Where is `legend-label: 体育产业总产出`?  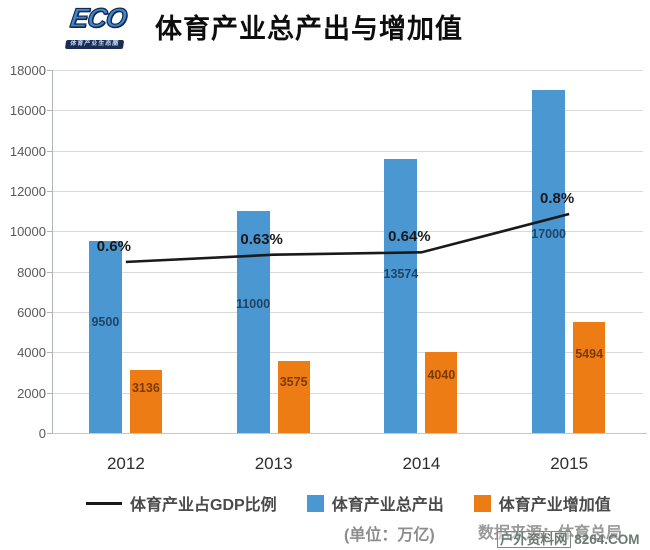 legend-label: 体育产业总产出 is located at coordinates (387, 505).